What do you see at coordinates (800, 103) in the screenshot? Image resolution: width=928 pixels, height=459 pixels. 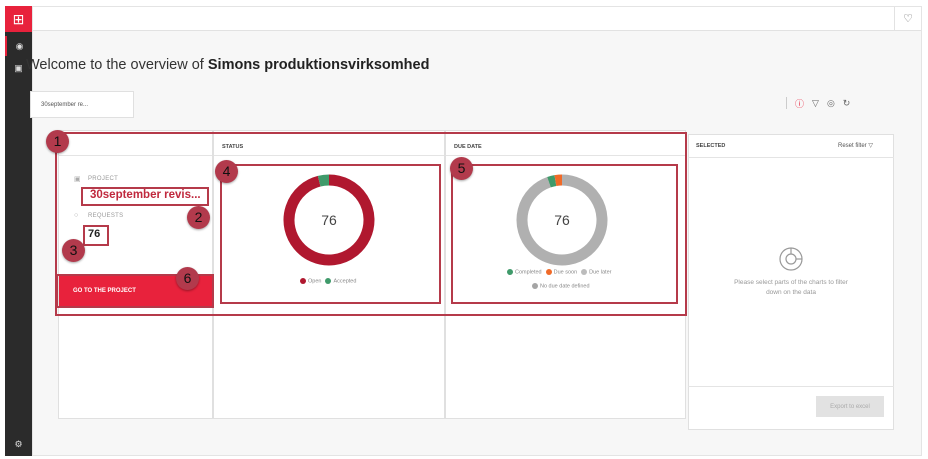 I see `alert-icon: ⓘ` at bounding box center [800, 103].